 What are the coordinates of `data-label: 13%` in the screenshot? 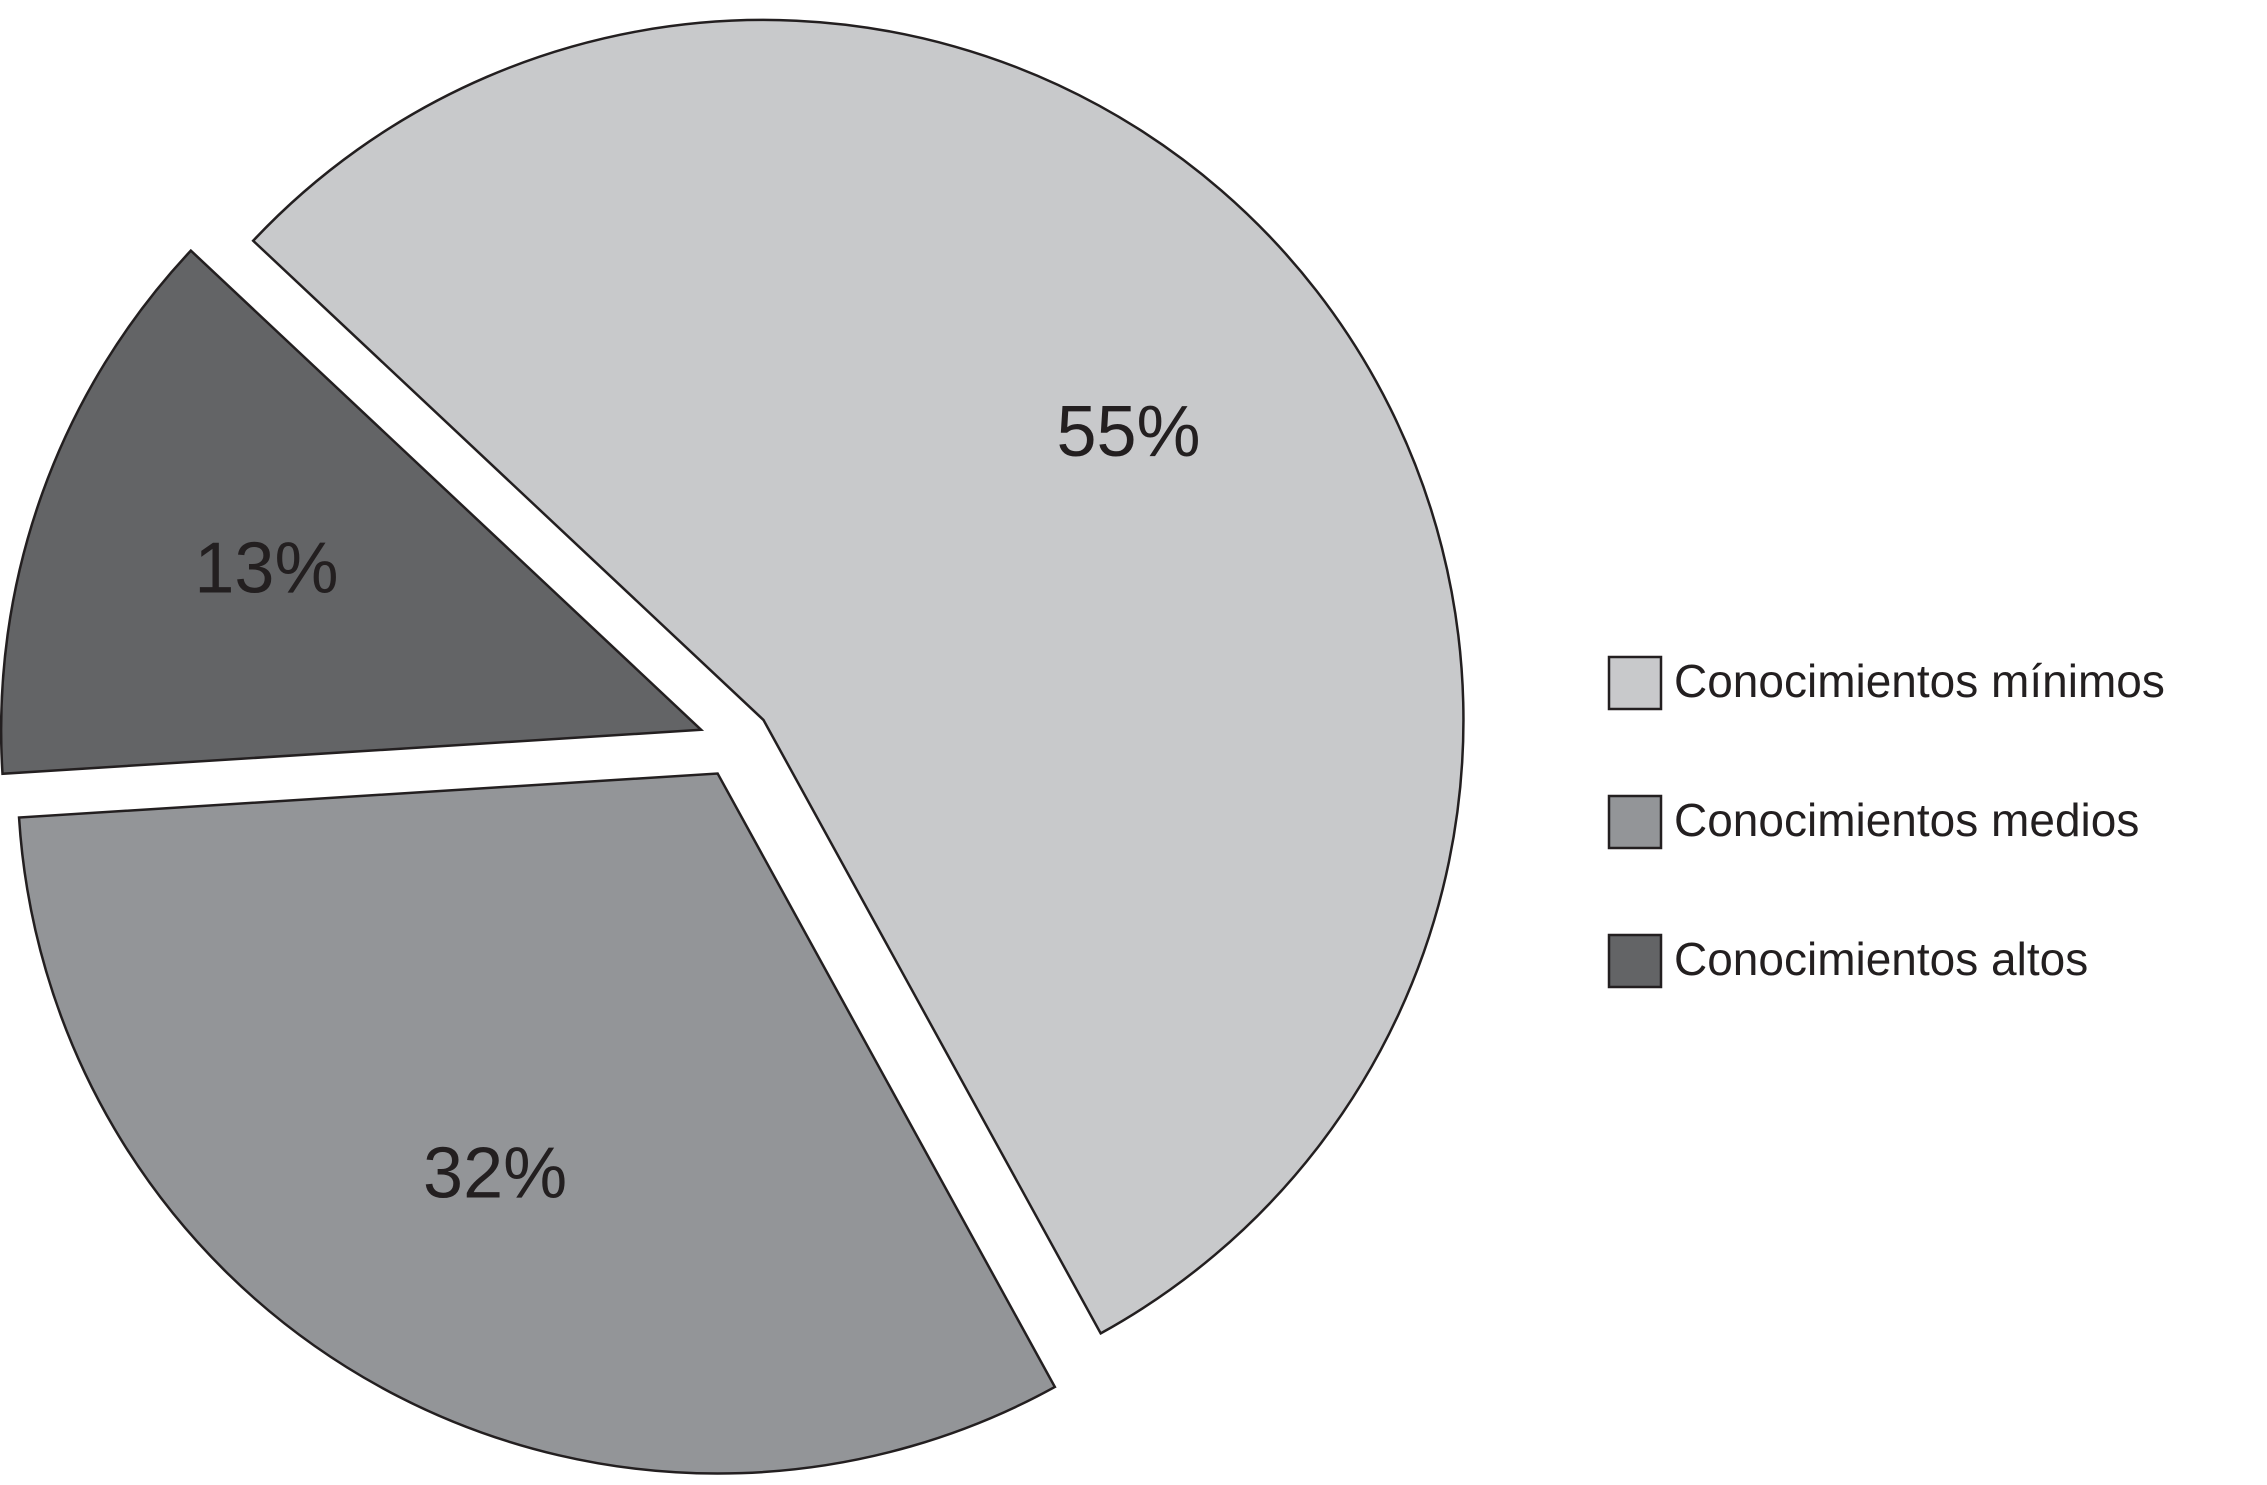 It's located at (266, 568).